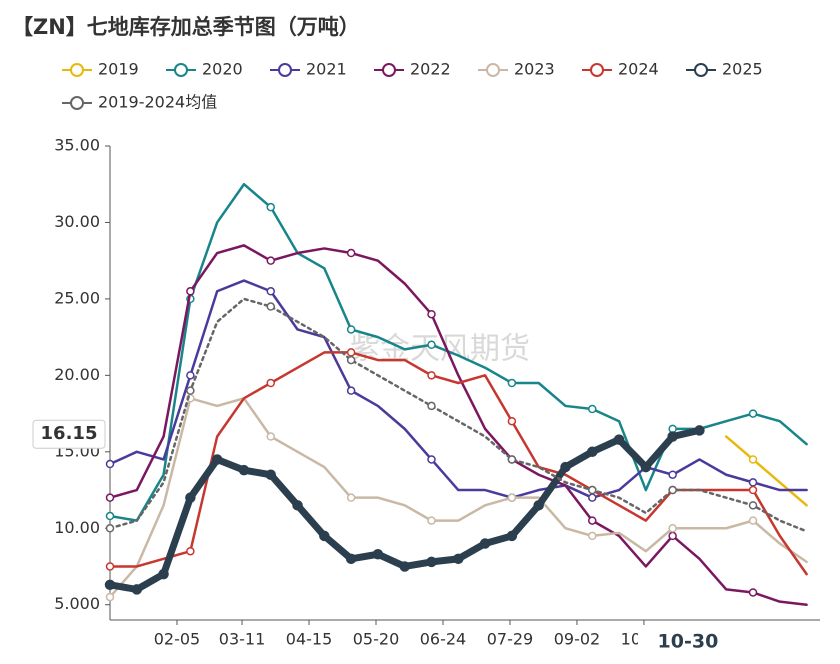 The height and width of the screenshot is (664, 840). I want to click on x-tick-label: 06-24, so click(443, 639).